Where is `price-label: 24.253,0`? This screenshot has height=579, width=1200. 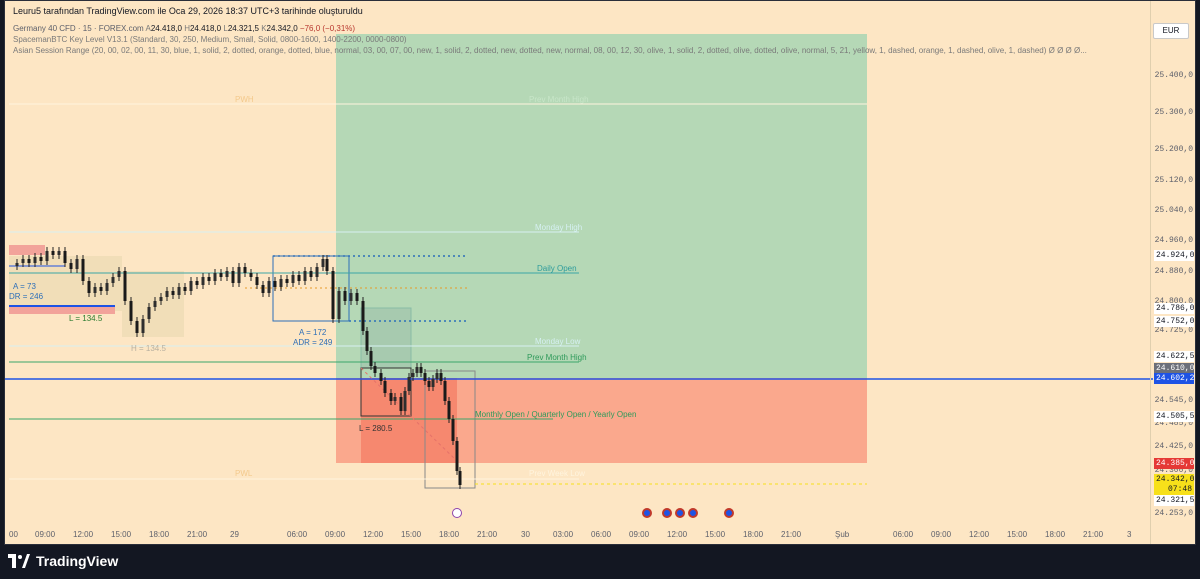
price-label: 24.253,0 is located at coordinates (1173, 513).